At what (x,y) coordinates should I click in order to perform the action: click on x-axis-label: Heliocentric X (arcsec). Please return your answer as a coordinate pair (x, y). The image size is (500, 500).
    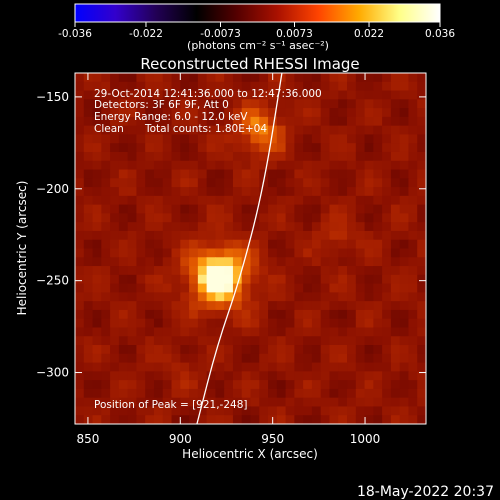
    Looking at the image, I should click on (250, 454).